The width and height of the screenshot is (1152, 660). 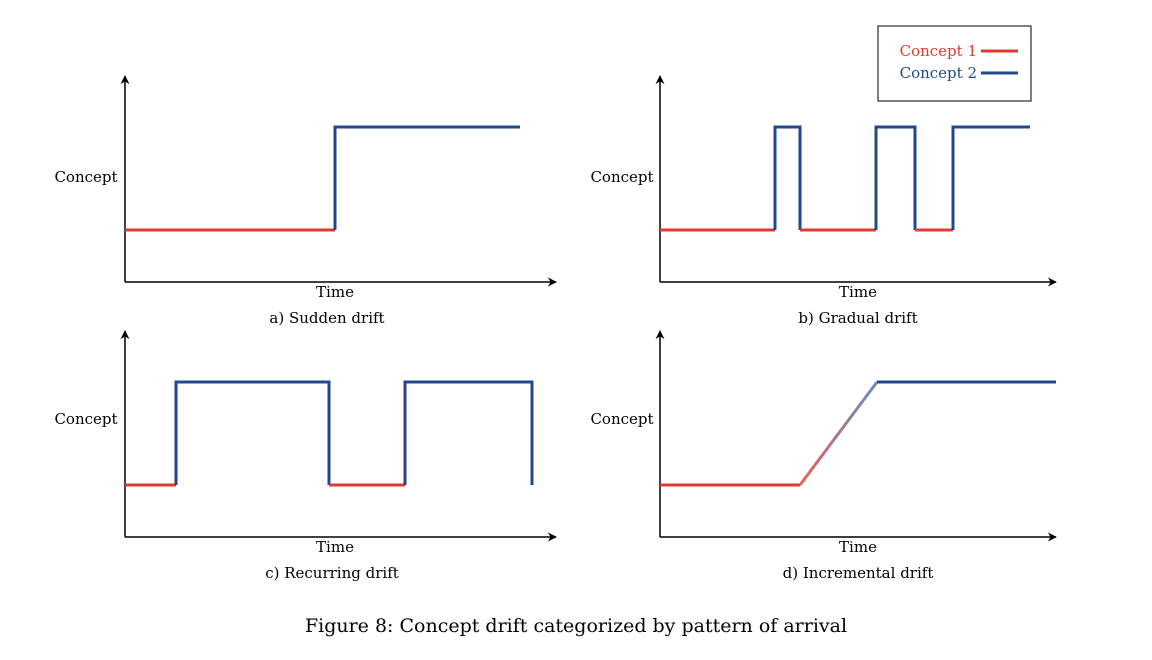 I want to click on legend-label-concept1: Concept 1, so click(x=938, y=51).